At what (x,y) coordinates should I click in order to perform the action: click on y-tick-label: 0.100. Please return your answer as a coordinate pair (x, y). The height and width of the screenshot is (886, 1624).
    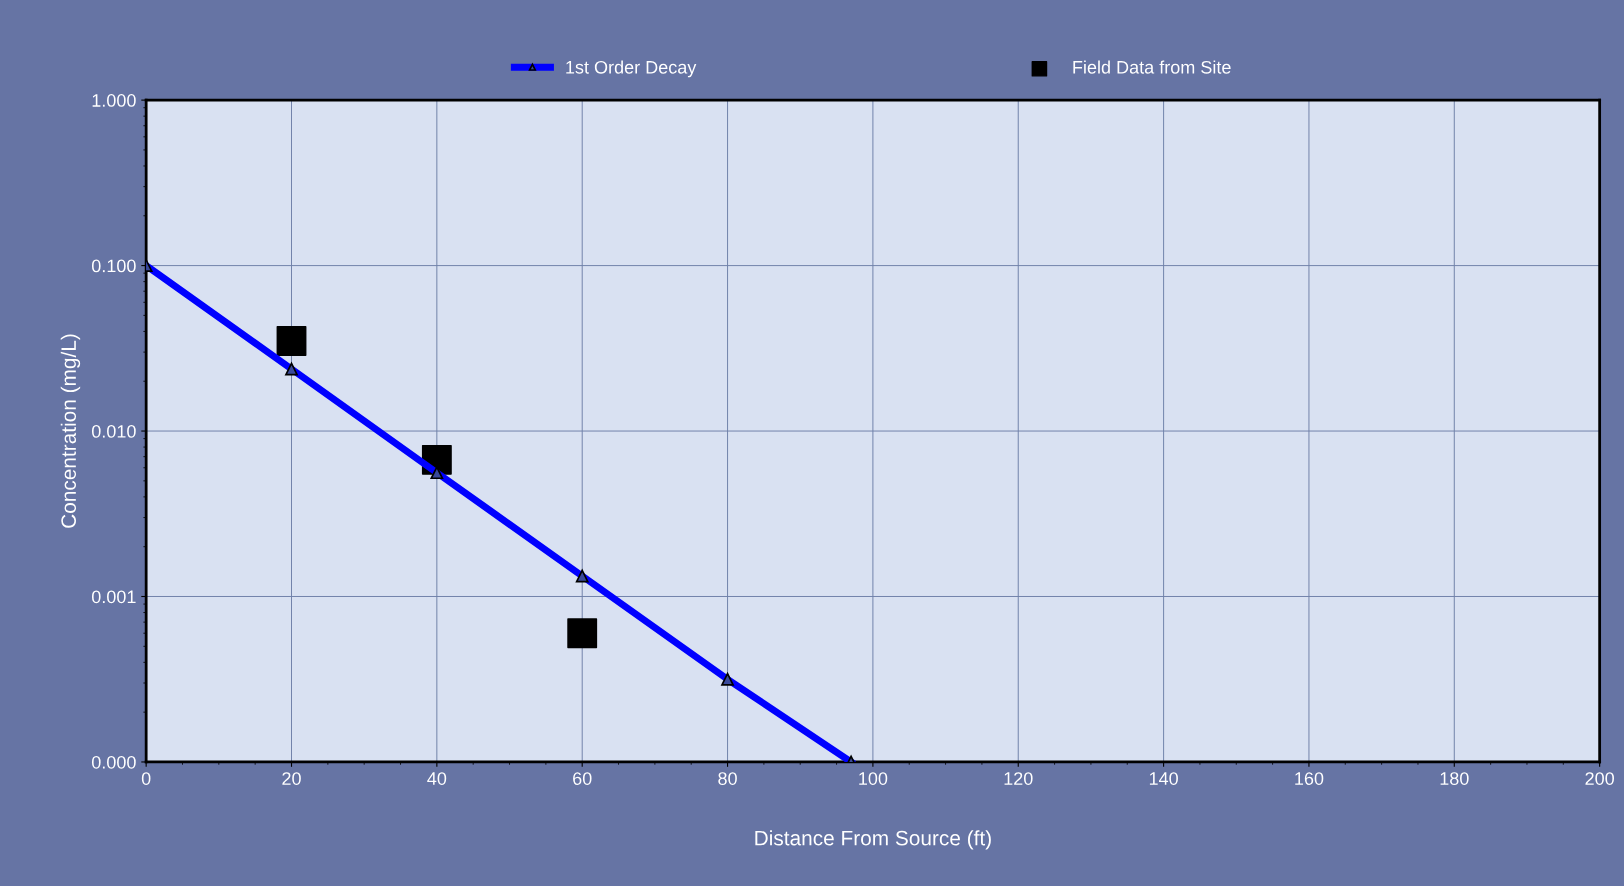
    Looking at the image, I should click on (113, 266).